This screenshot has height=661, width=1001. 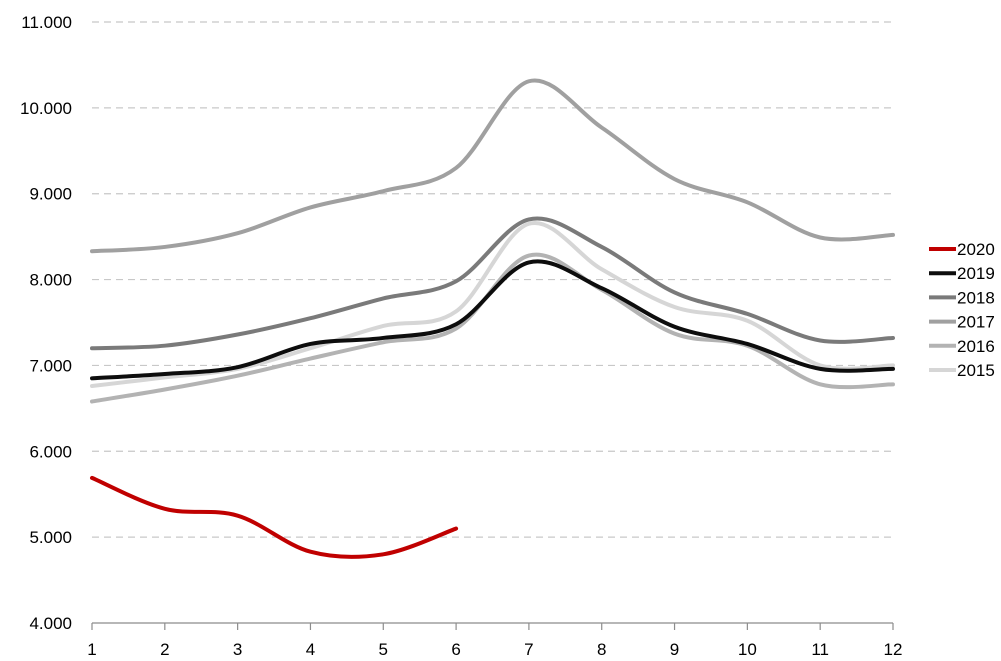 What do you see at coordinates (455, 649) in the screenshot?
I see `x-tick-label: 6` at bounding box center [455, 649].